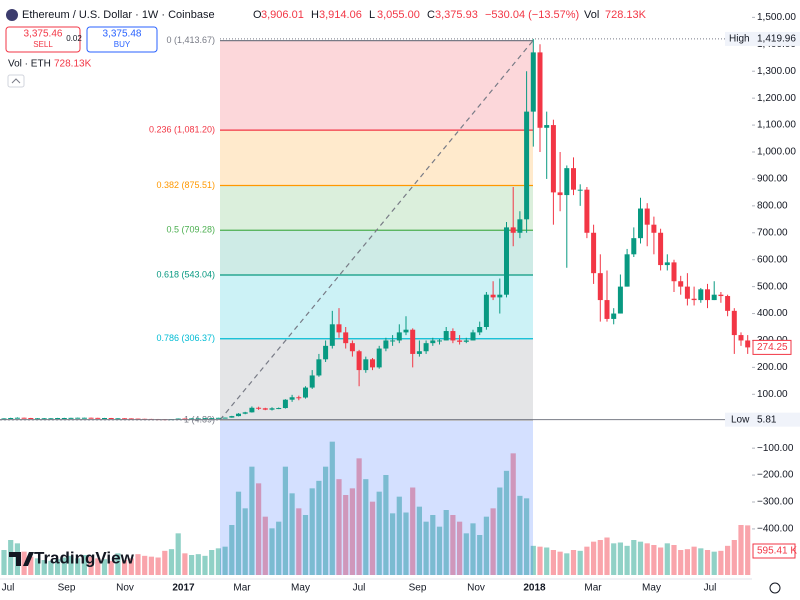  What do you see at coordinates (29, 64) in the screenshot?
I see `volume-legend-label: Vol · ETH` at bounding box center [29, 64].